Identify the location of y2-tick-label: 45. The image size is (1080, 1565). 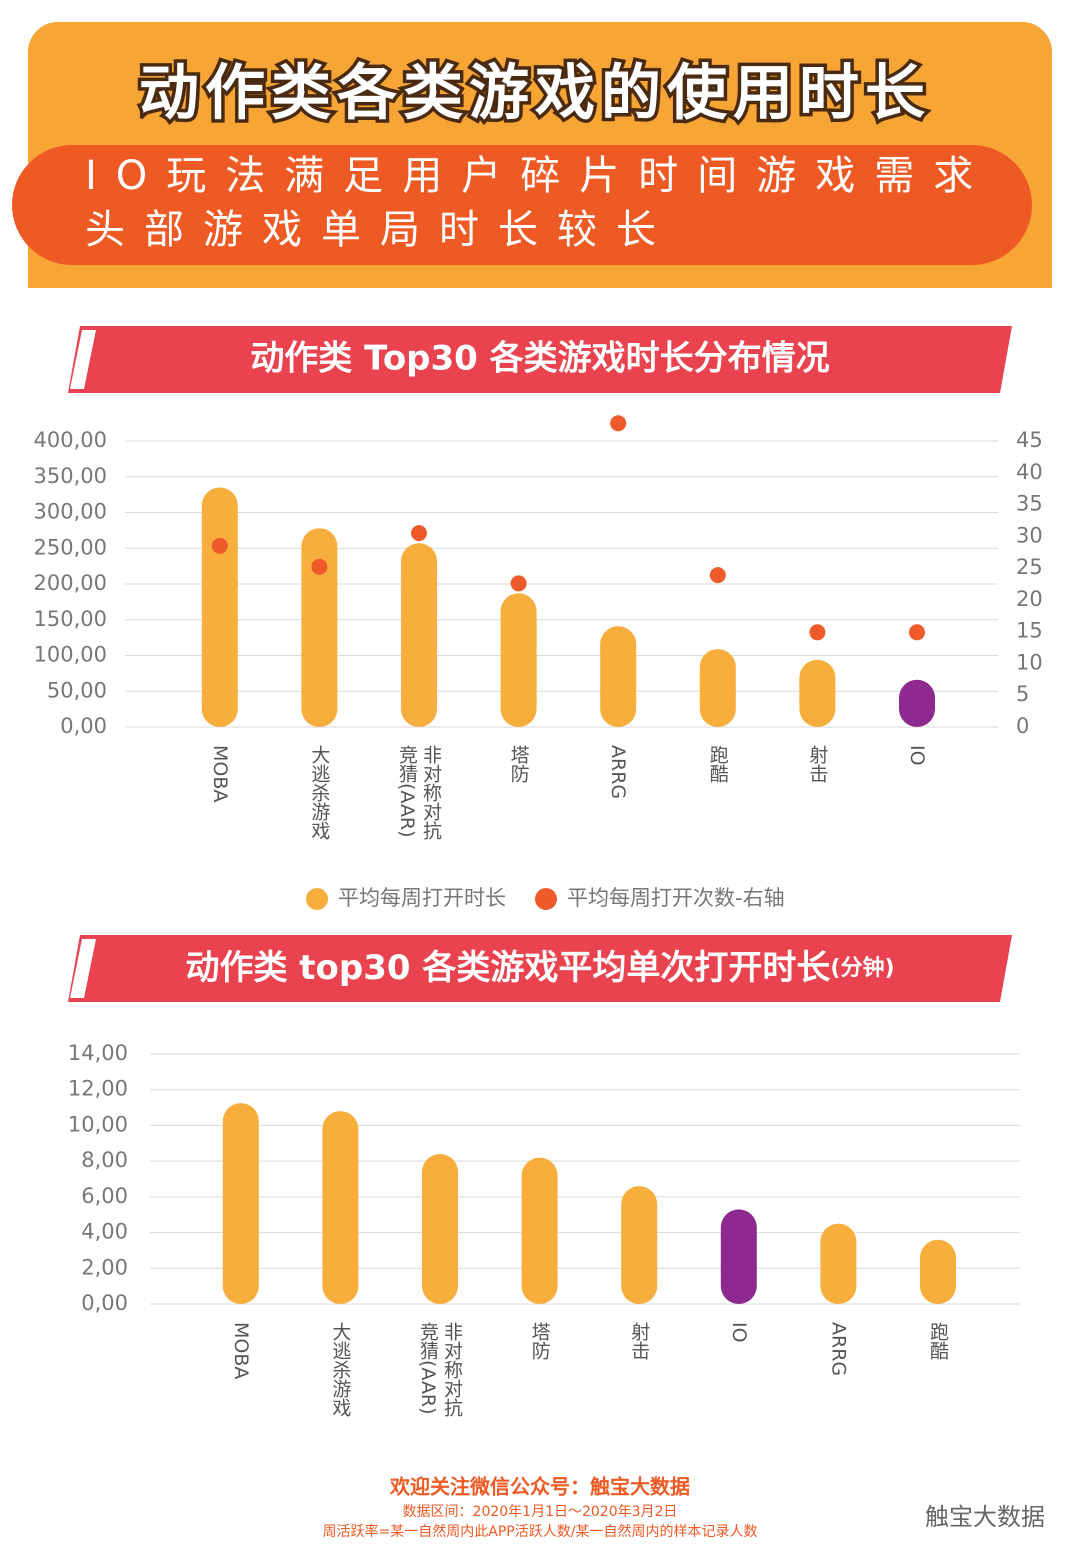
(1029, 440).